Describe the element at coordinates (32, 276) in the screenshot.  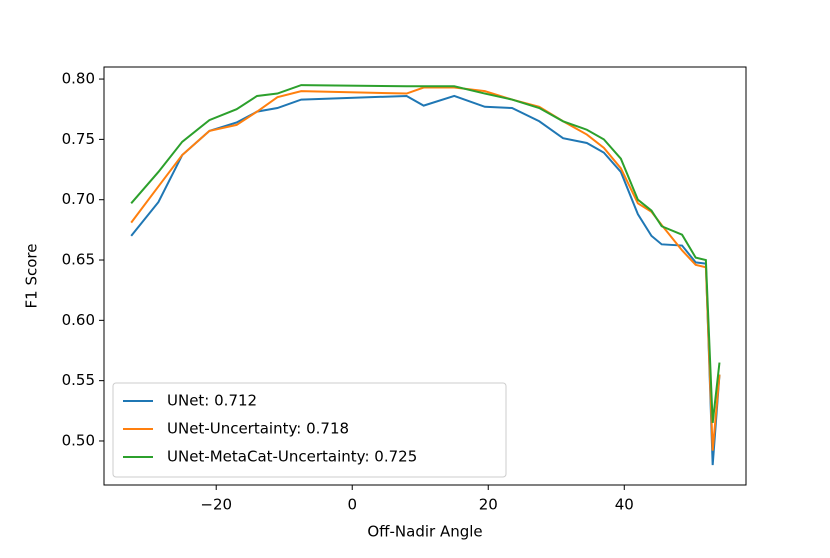
I see `y-axis-label: F1 Score` at that location.